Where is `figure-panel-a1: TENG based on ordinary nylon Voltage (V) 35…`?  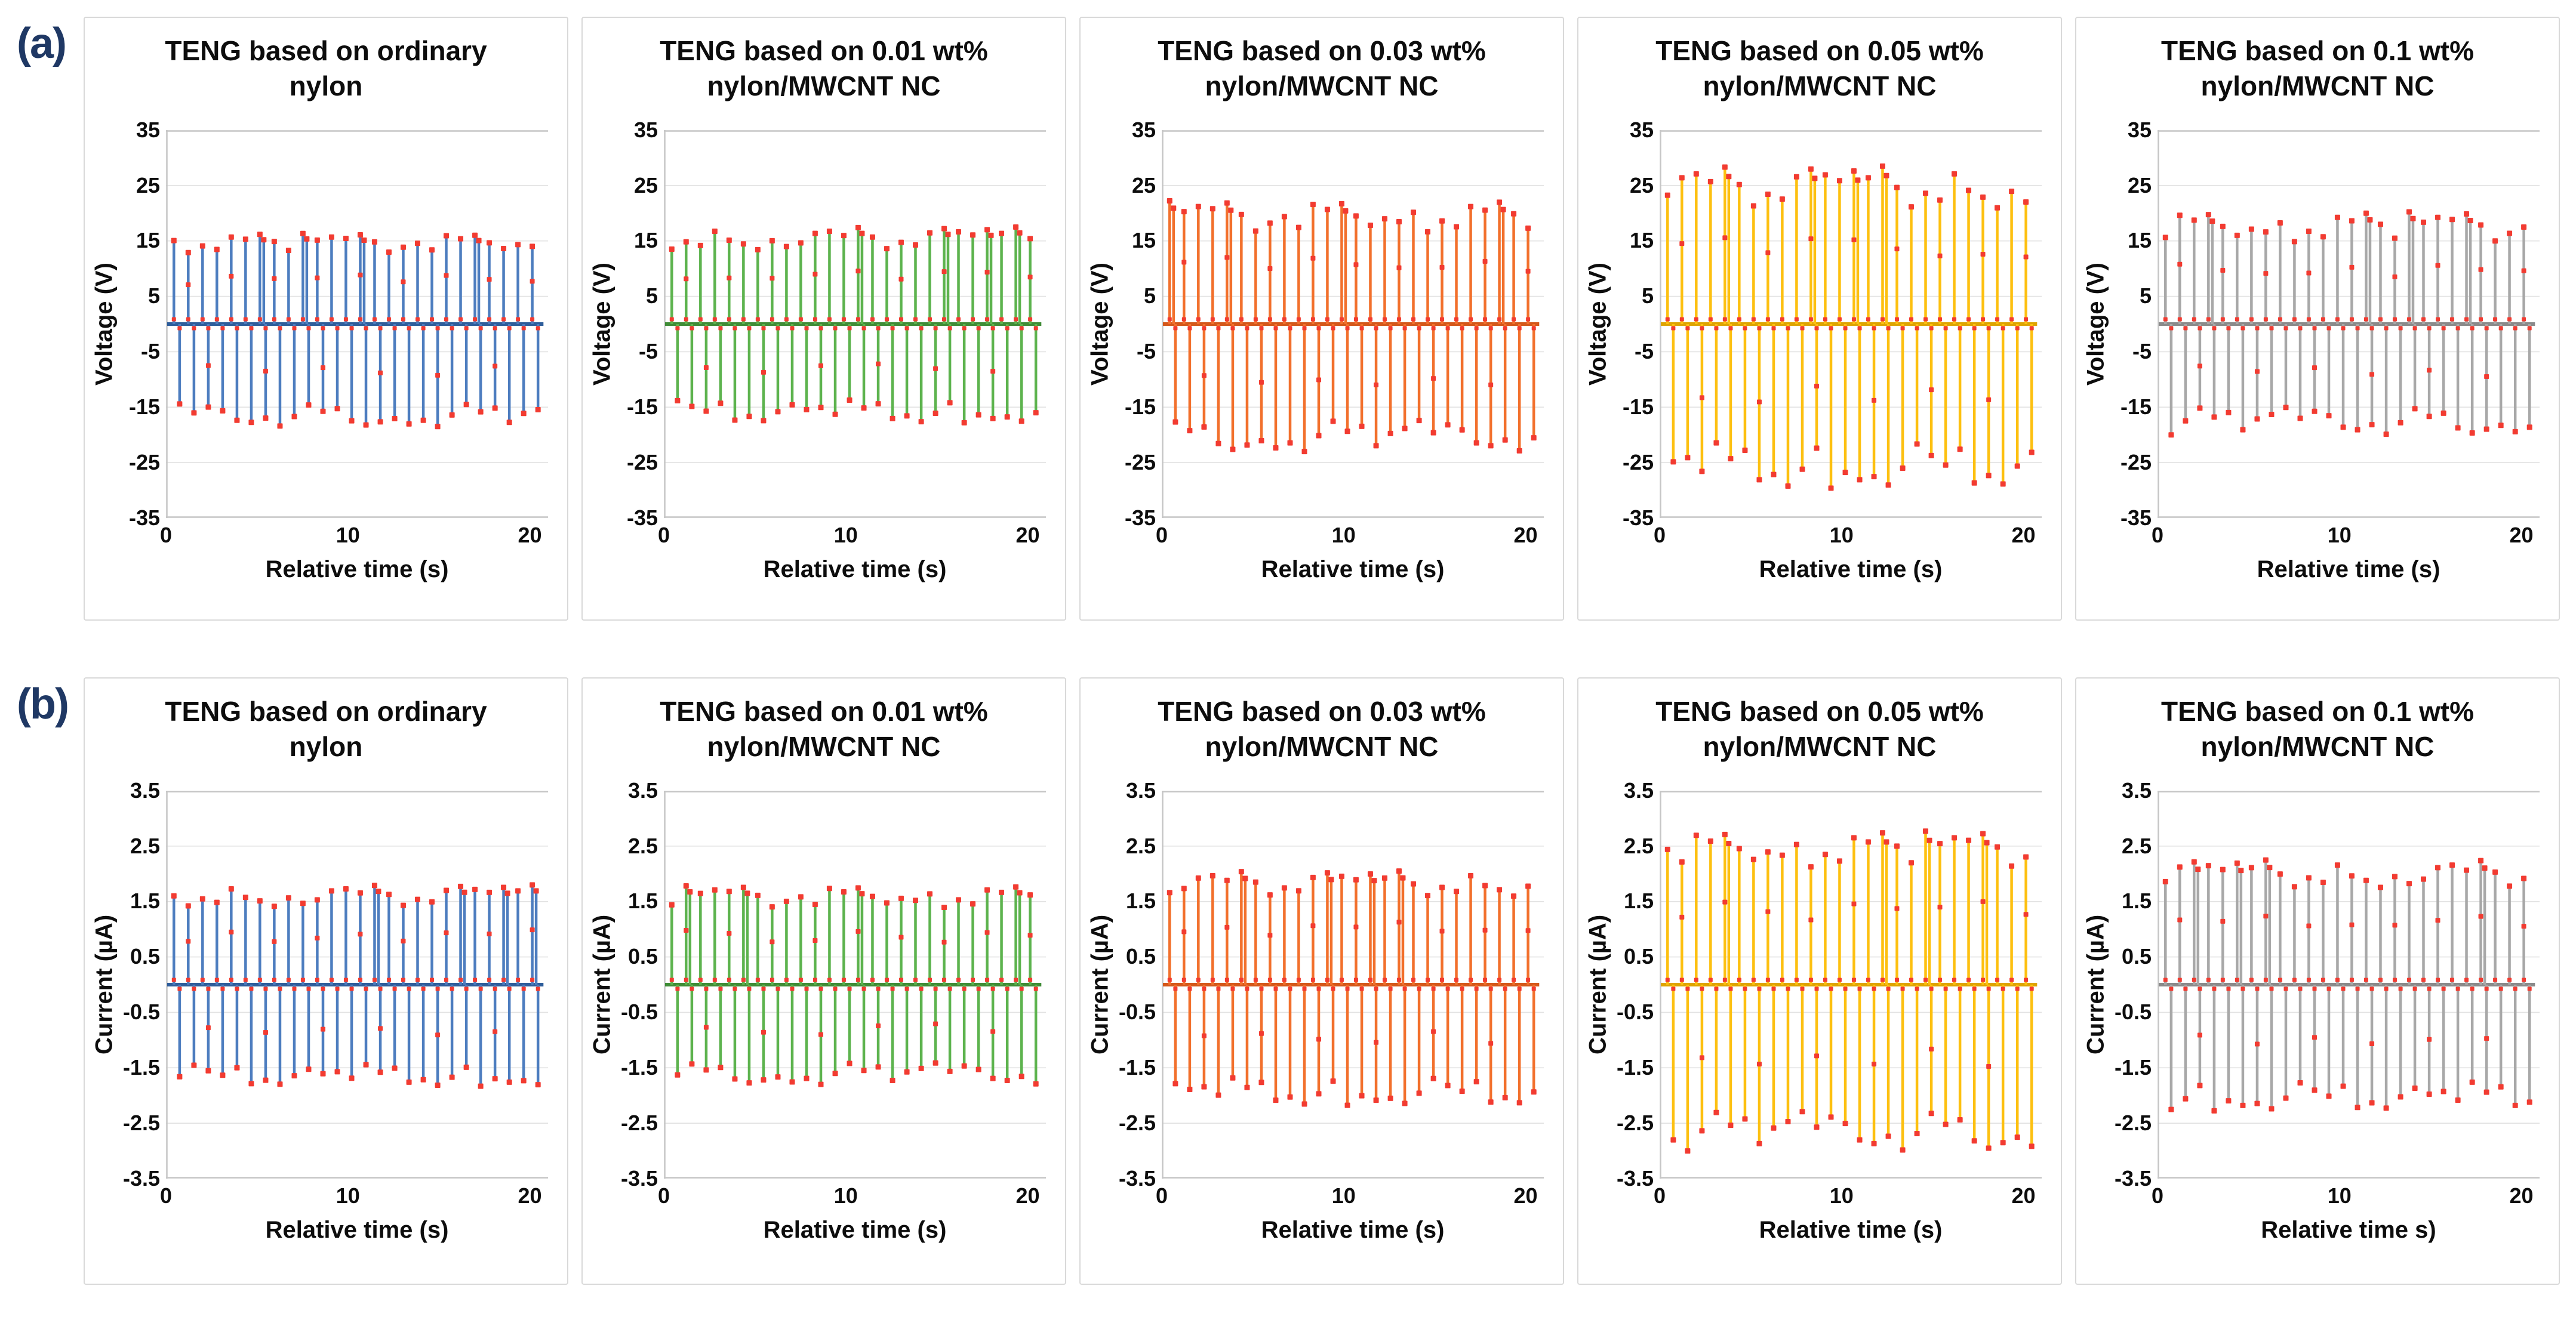 figure-panel-a1: TENG based on ordinary nylon Voltage (V) 35… is located at coordinates (326, 319).